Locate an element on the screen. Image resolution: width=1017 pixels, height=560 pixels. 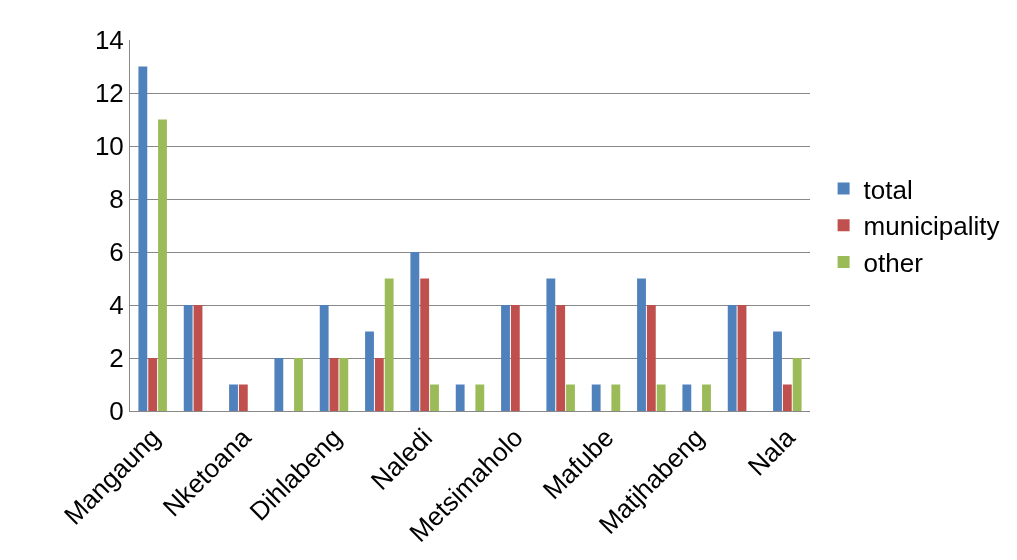
legend-label: other is located at coordinates (893, 263).